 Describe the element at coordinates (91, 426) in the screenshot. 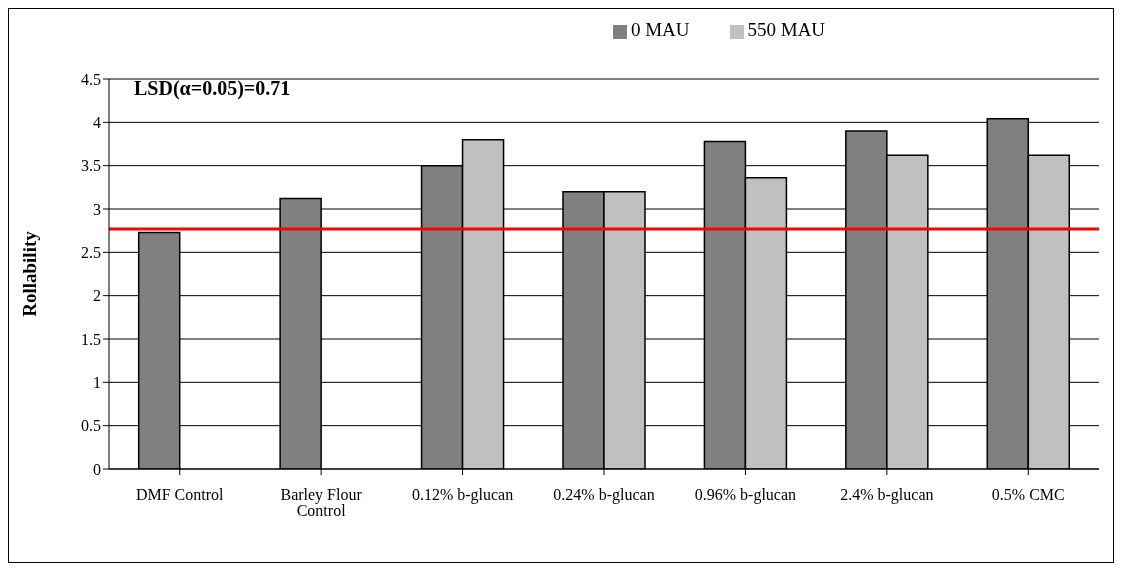

I see `y-tick-label: 0.5` at that location.